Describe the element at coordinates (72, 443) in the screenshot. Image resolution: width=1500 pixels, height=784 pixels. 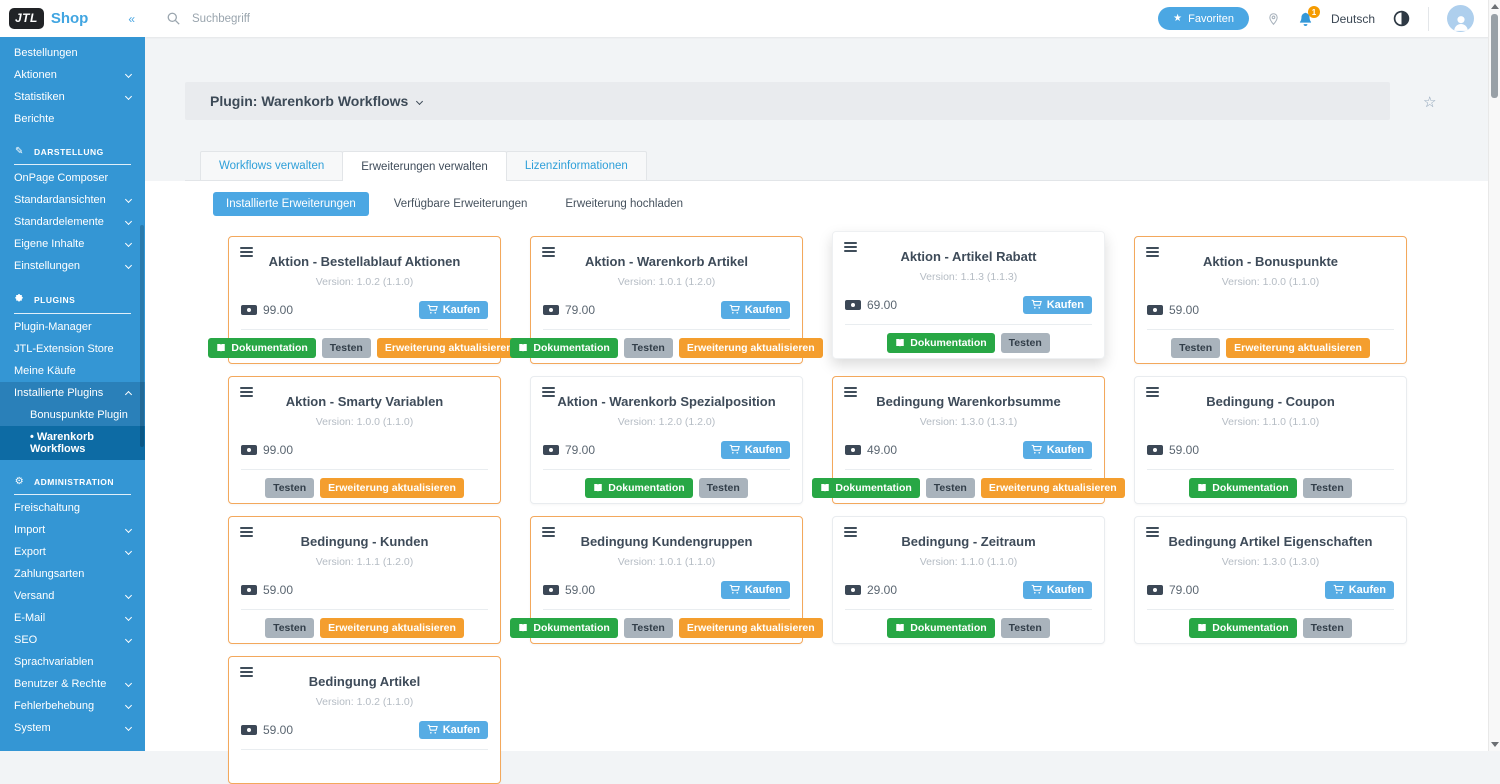
I see `sidebar-item-warenkorb-workflows: Warenkorb Workflows` at that location.